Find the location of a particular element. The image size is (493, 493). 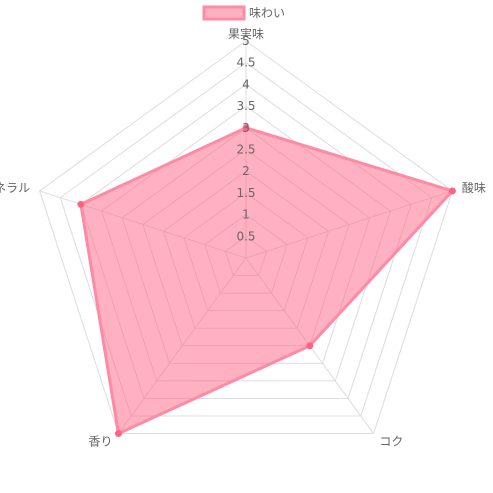

axis-label: 酸味 is located at coordinates (474, 187).